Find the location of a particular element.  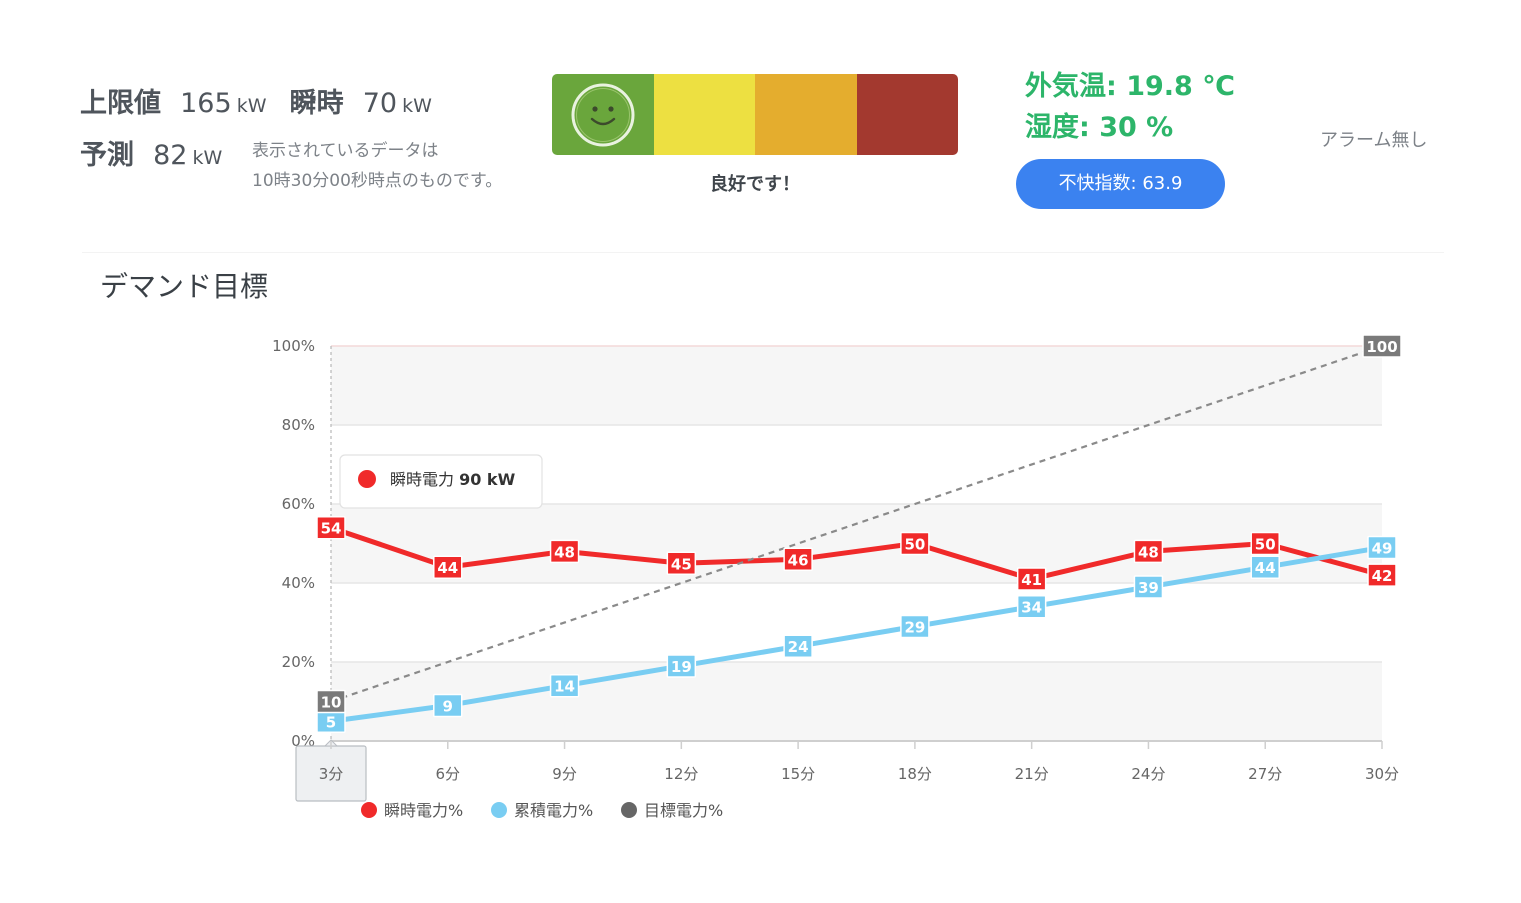

discomfort-index-button: 不快指数: 63.9 is located at coordinates (1120, 184).